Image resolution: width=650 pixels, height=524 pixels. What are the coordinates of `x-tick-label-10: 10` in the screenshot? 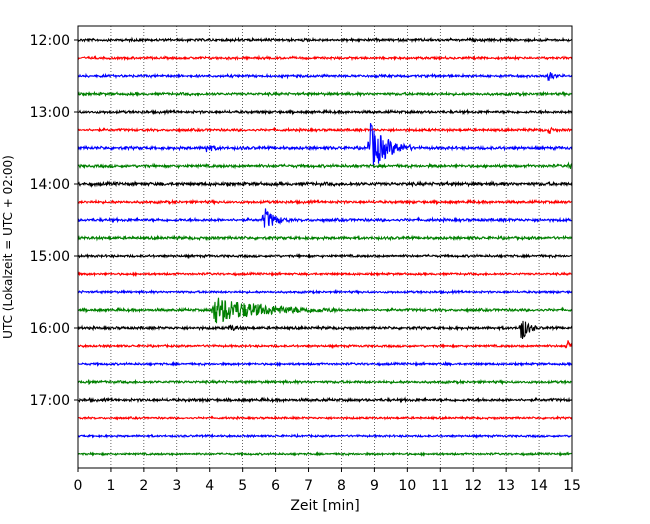 It's located at (407, 486).